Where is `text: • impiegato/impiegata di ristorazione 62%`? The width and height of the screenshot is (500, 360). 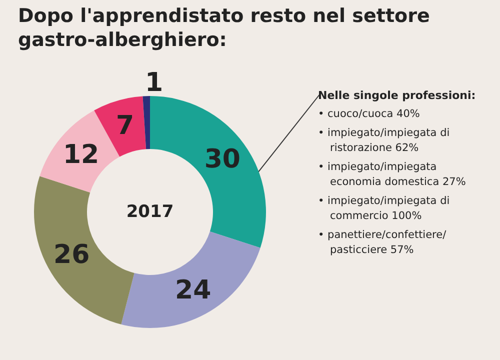
text: • impiegato/impiegata di ristorazione 62% is located at coordinates (384, 141).